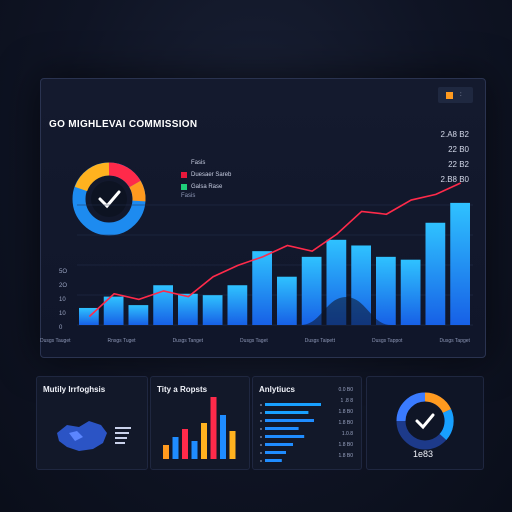  I want to click on legend-item-0: Fasis, so click(206, 163).